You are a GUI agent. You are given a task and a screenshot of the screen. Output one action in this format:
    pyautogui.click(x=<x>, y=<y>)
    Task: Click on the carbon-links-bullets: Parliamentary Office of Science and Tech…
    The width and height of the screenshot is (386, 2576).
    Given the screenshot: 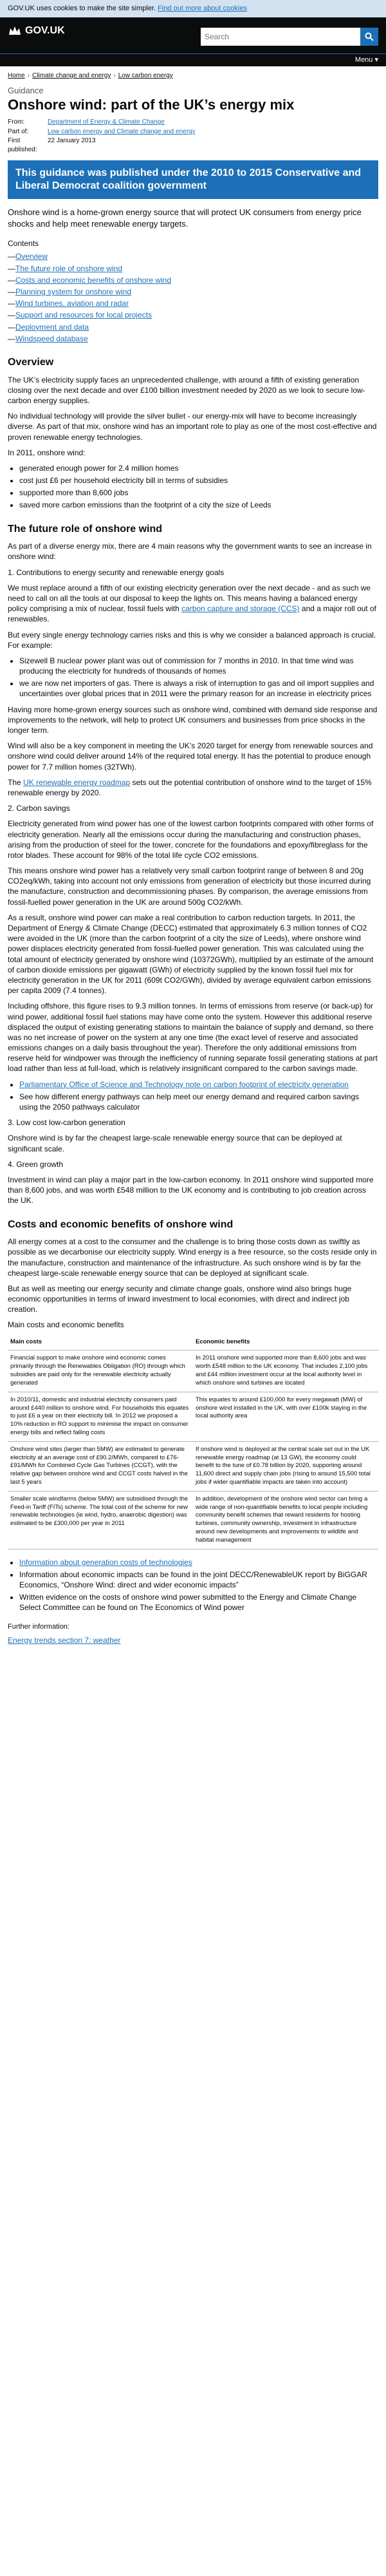 What is the action you would take?
    pyautogui.click(x=193, y=1096)
    